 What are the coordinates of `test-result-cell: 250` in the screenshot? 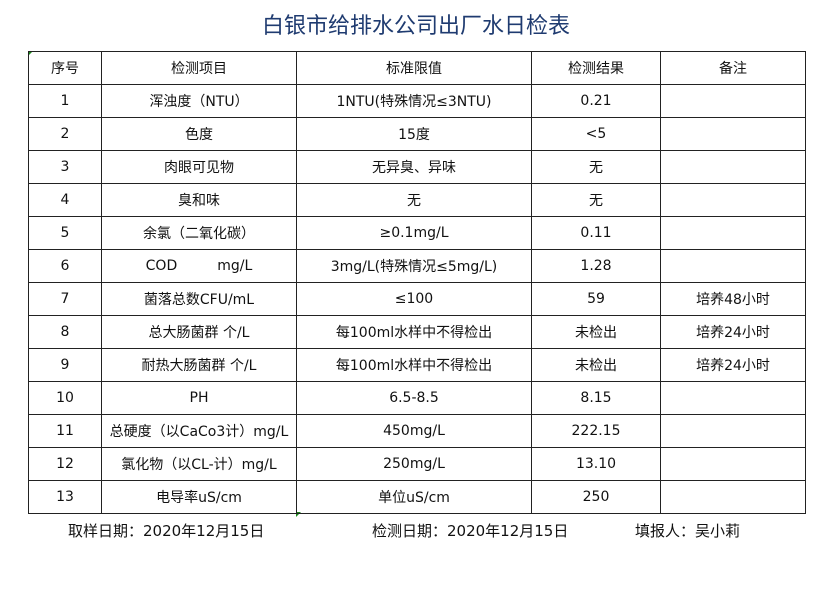 It's located at (596, 497).